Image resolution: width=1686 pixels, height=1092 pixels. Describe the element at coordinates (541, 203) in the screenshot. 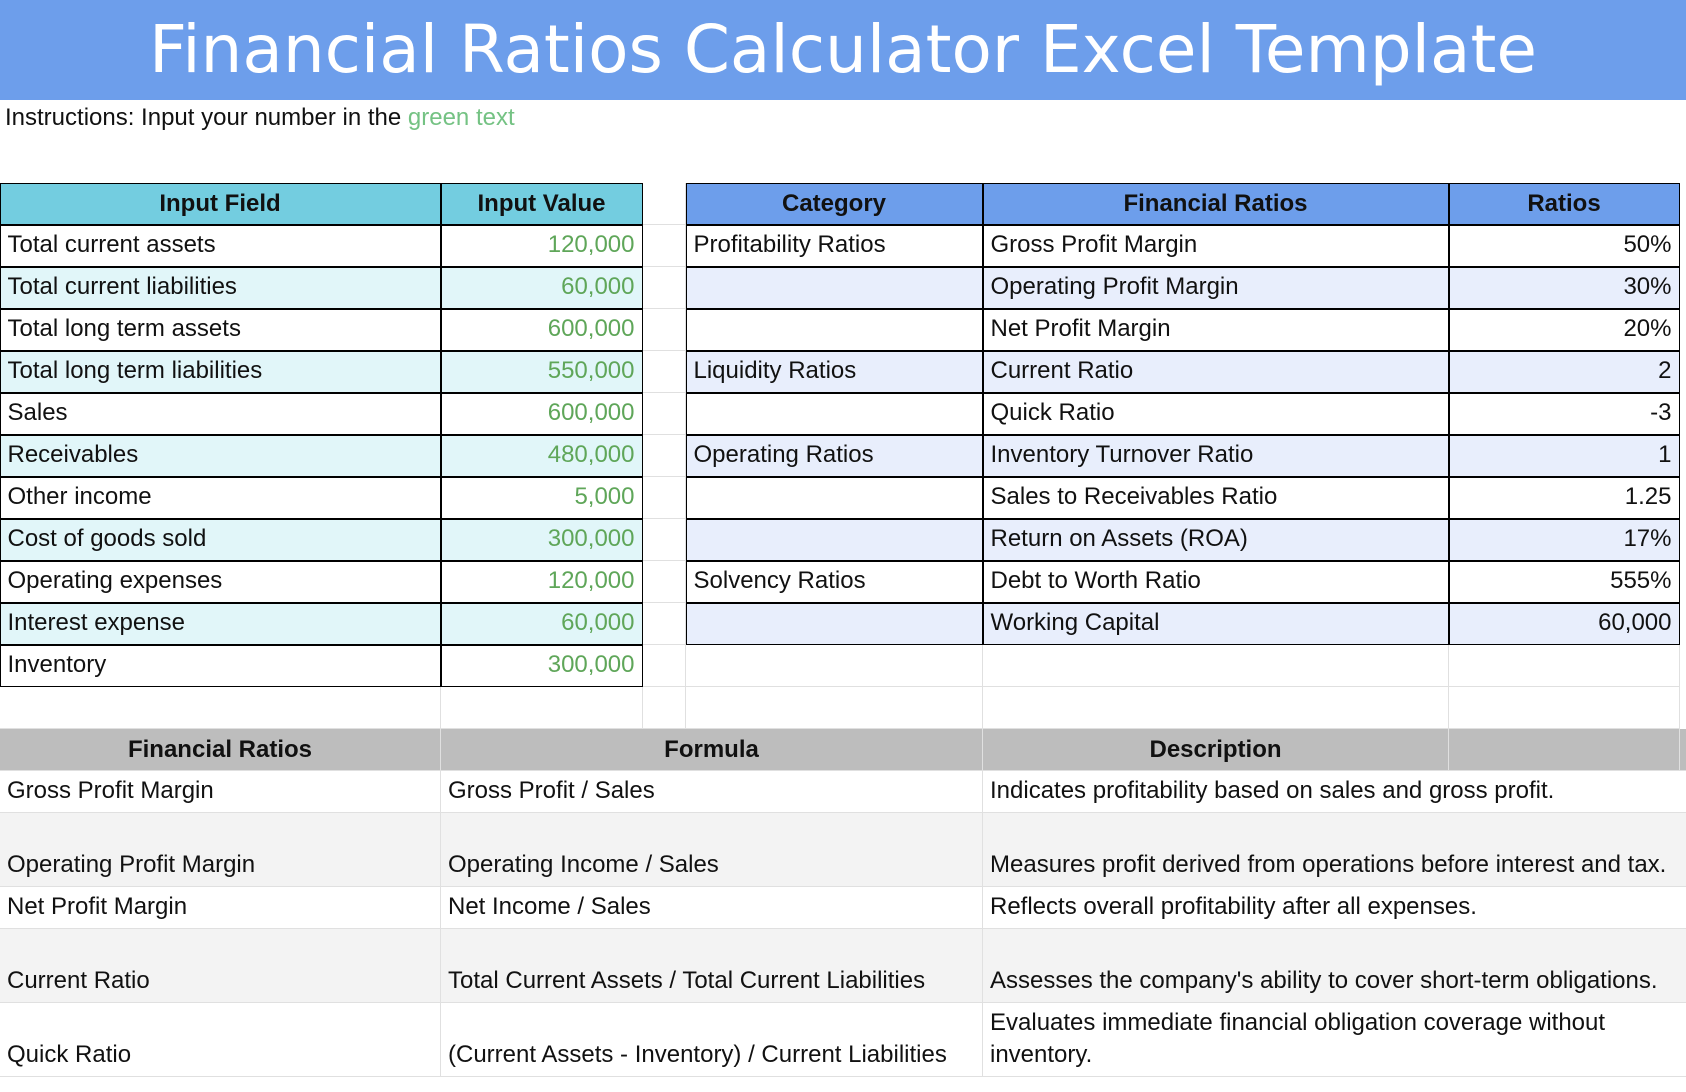

I see `cell: Input Value` at that location.